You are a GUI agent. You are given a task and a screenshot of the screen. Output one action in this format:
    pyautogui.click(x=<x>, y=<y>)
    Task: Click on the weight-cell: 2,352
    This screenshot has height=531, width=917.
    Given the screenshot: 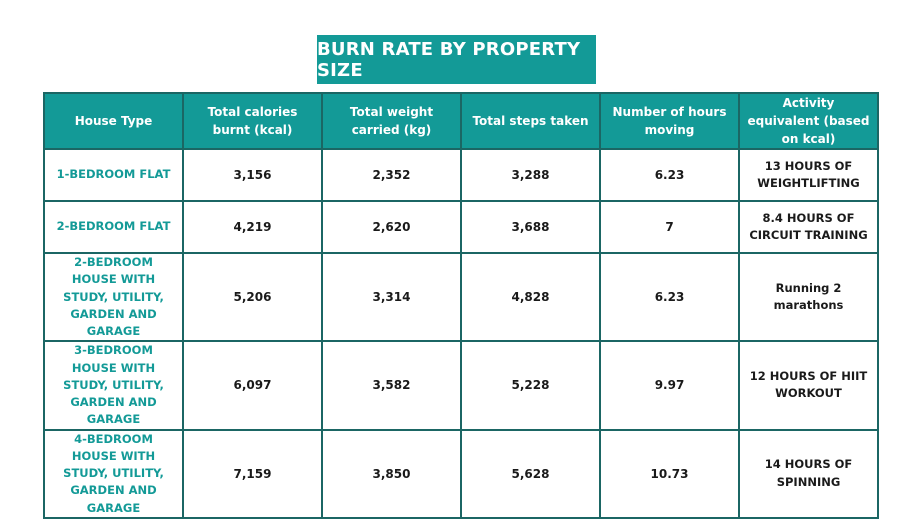 What is the action you would take?
    pyautogui.click(x=391, y=175)
    